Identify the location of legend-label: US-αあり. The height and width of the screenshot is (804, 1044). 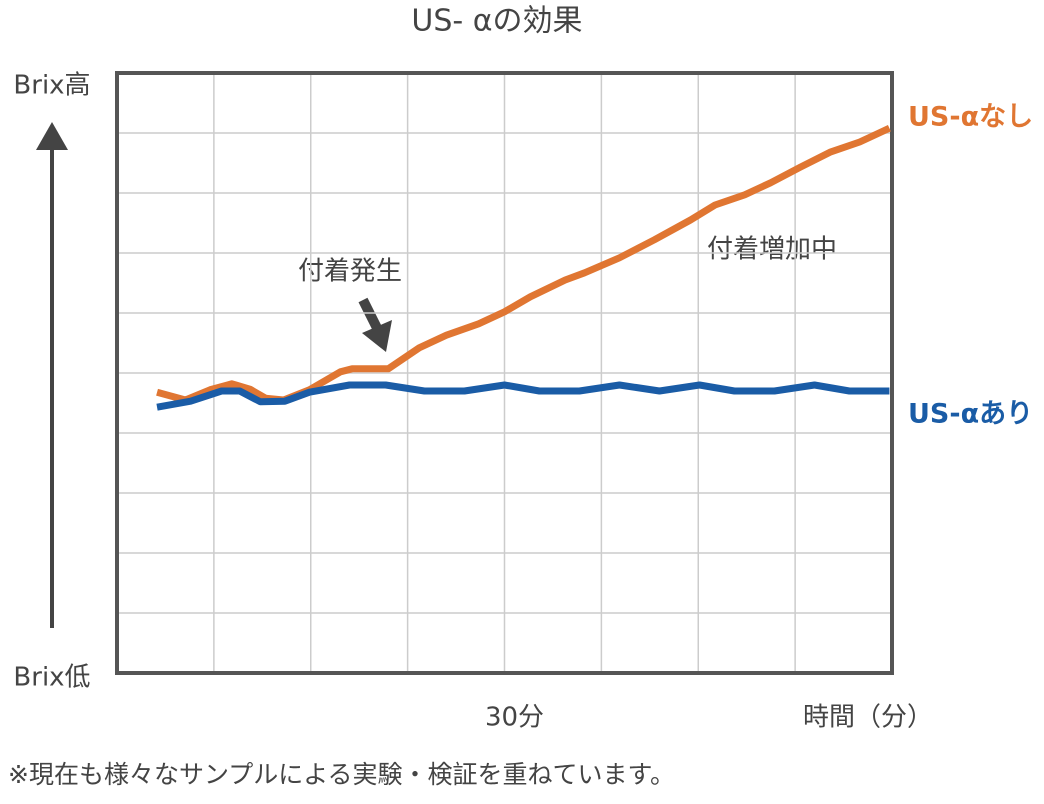
(970, 414).